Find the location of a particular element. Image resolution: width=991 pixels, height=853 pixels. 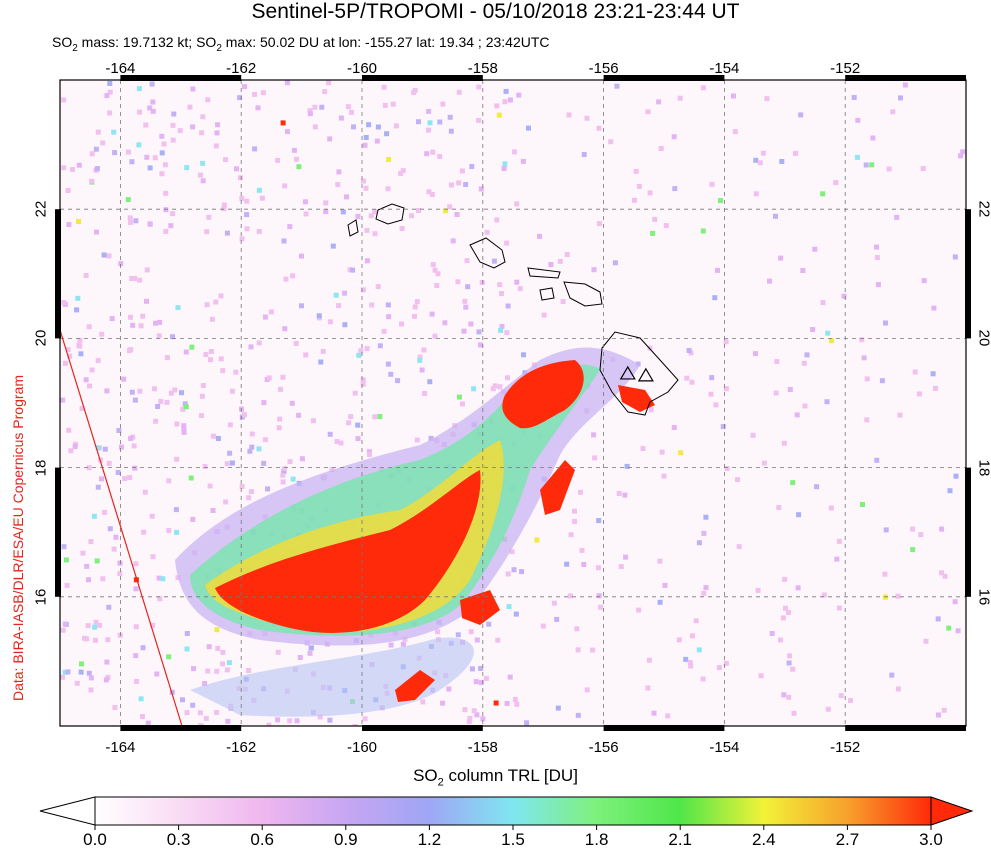

colorbar-tick-label: 2.4 is located at coordinates (763, 839).